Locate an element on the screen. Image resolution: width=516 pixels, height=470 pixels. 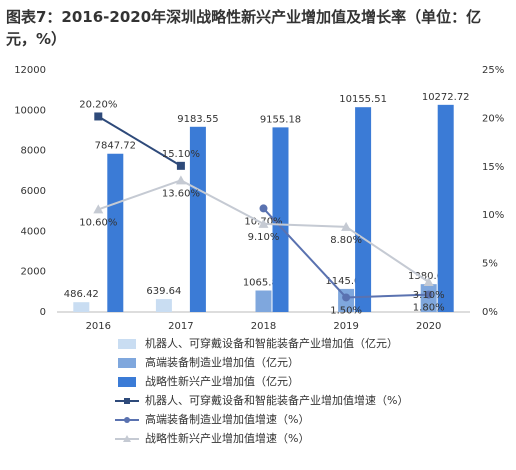
line-value-label: 3.10% is located at coordinates (429, 295).